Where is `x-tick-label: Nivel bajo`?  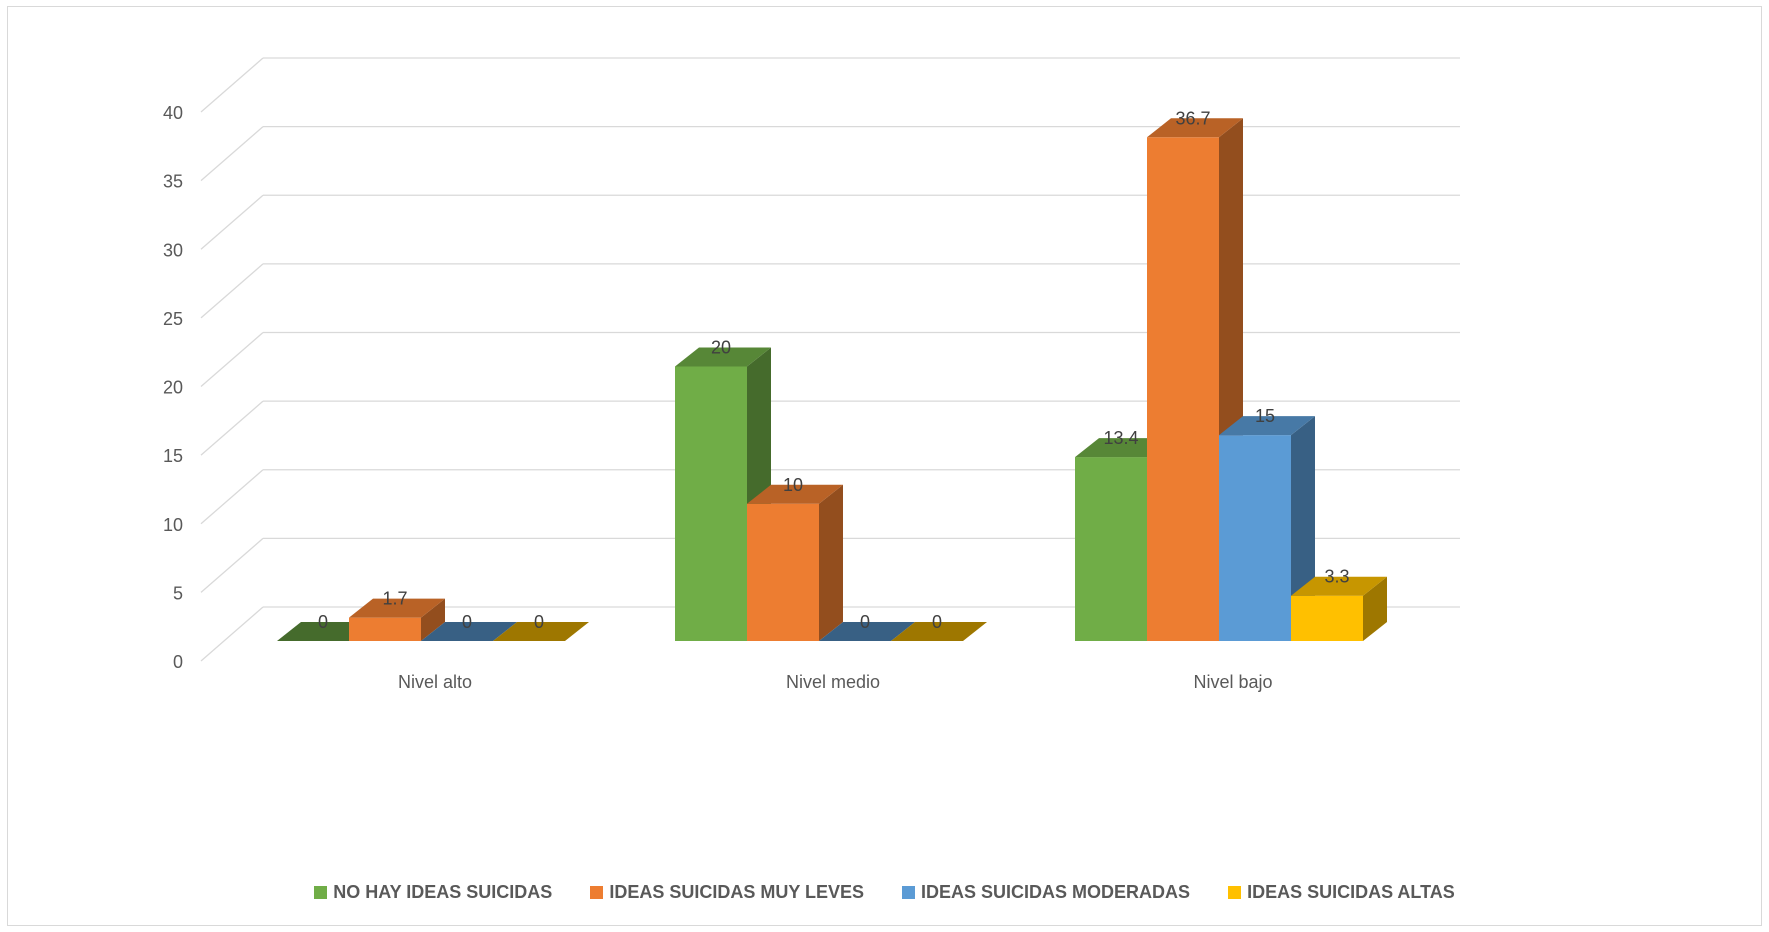 x-tick-label: Nivel bajo is located at coordinates (1232, 682).